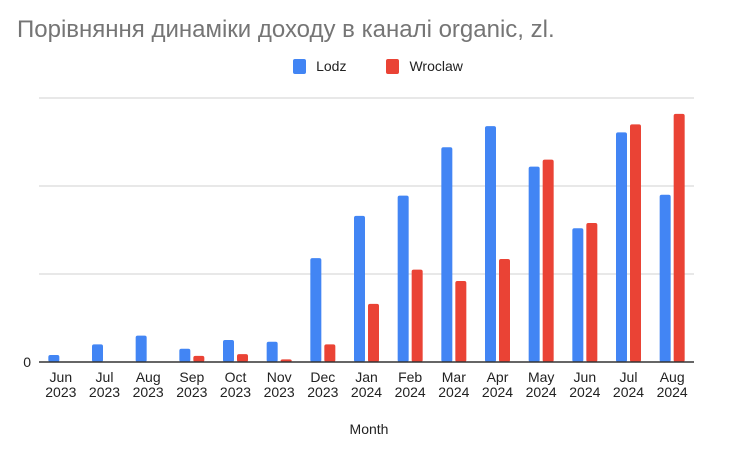 The height and width of the screenshot is (449, 738). What do you see at coordinates (331, 66) in the screenshot?
I see `legend-label-lodz: Lodz` at bounding box center [331, 66].